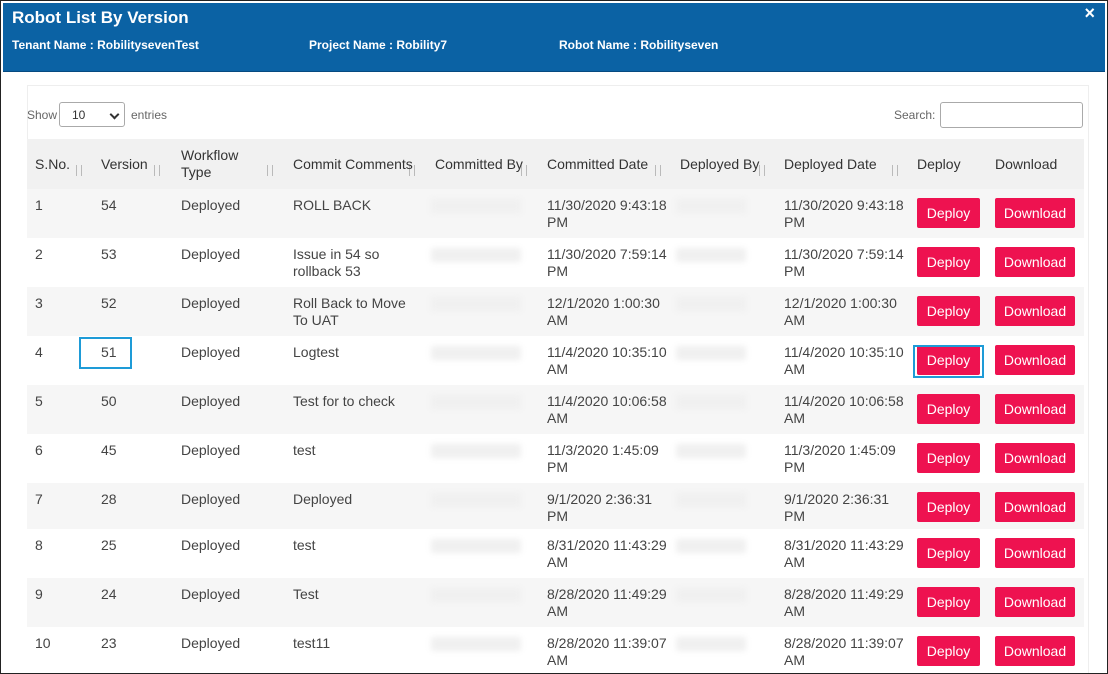 This screenshot has width=1108, height=674. Describe the element at coordinates (1089, 13) in the screenshot. I see `close-button: ×` at that location.